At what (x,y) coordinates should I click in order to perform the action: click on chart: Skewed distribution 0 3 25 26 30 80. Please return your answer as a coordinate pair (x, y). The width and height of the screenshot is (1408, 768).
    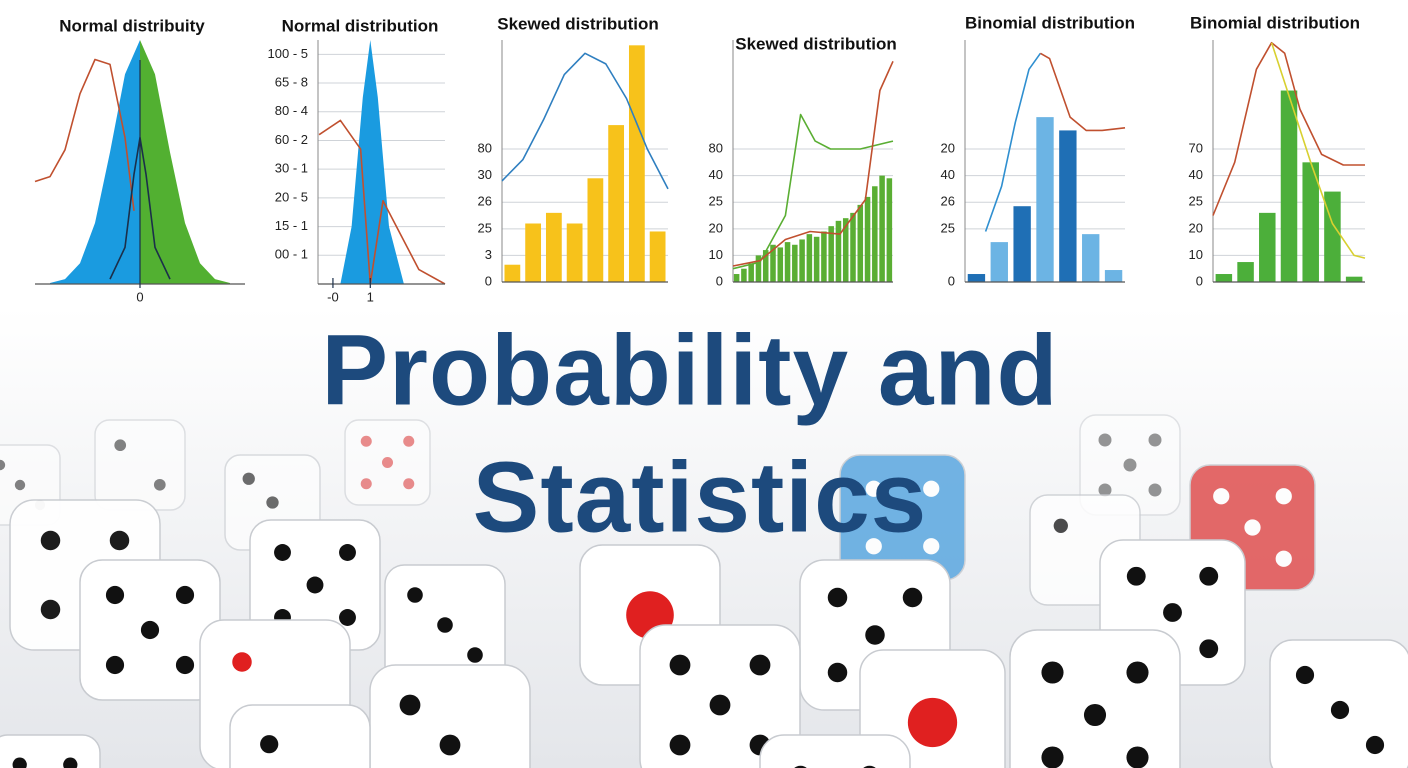
    Looking at the image, I should click on (573, 151).